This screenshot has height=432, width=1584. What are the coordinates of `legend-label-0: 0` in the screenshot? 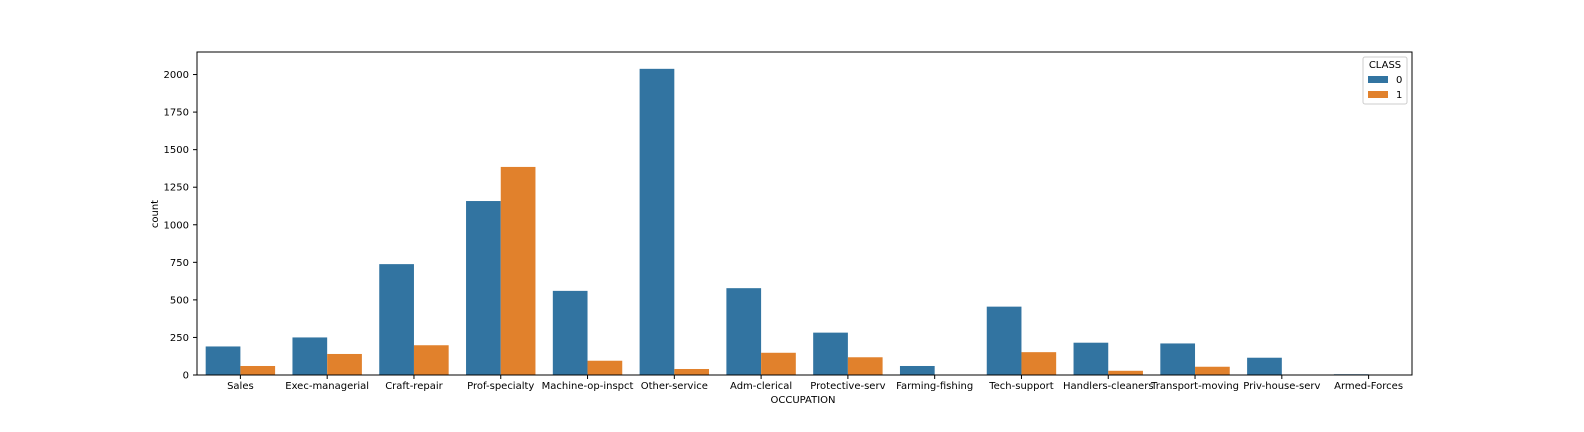 It's located at (1399, 80).